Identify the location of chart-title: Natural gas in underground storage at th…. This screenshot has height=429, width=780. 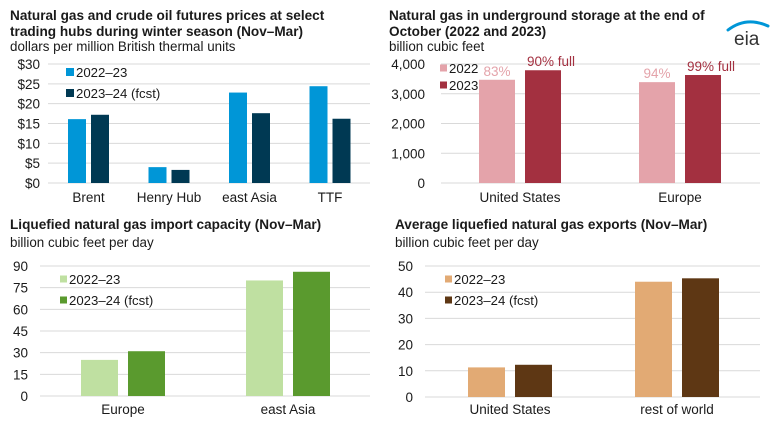
(547, 24).